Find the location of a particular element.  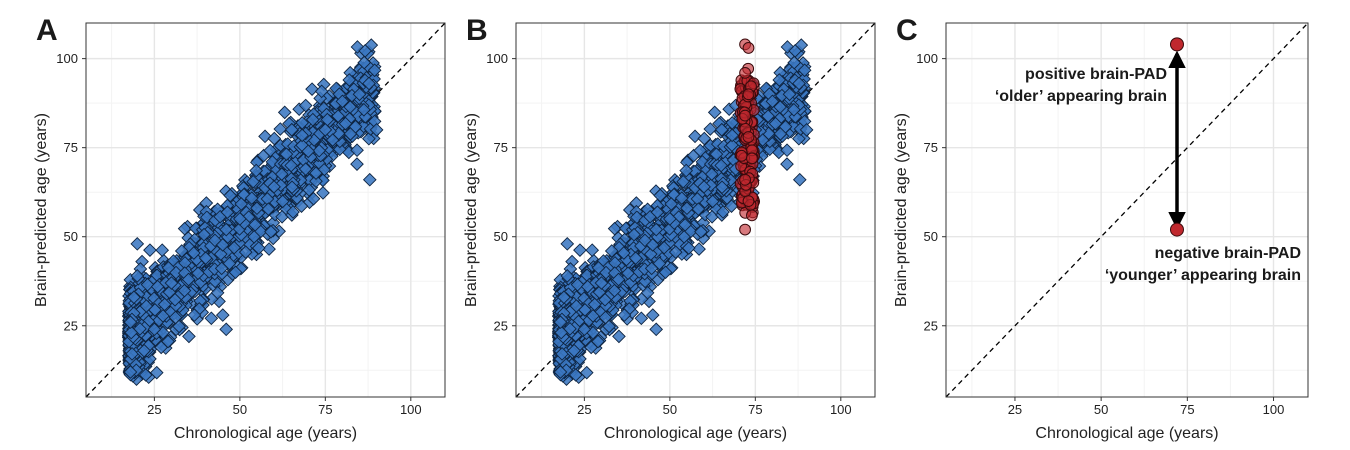

y-tick-label: 25 is located at coordinates (71, 325).